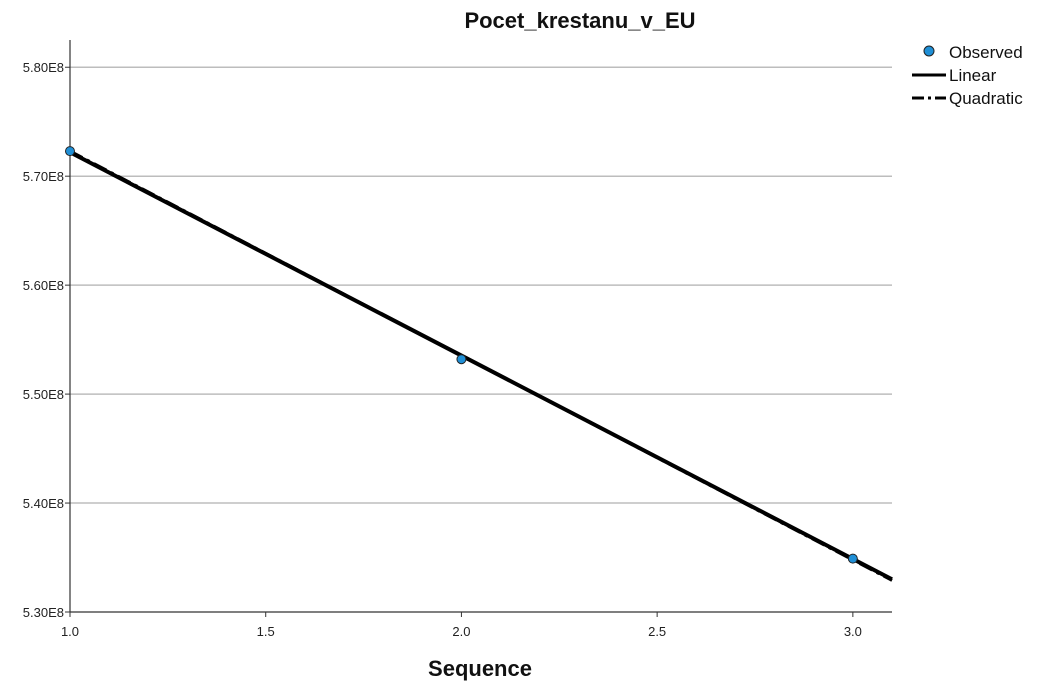  Describe the element at coordinates (43, 503) in the screenshot. I see `y-tick-label: 5.40E8` at that location.